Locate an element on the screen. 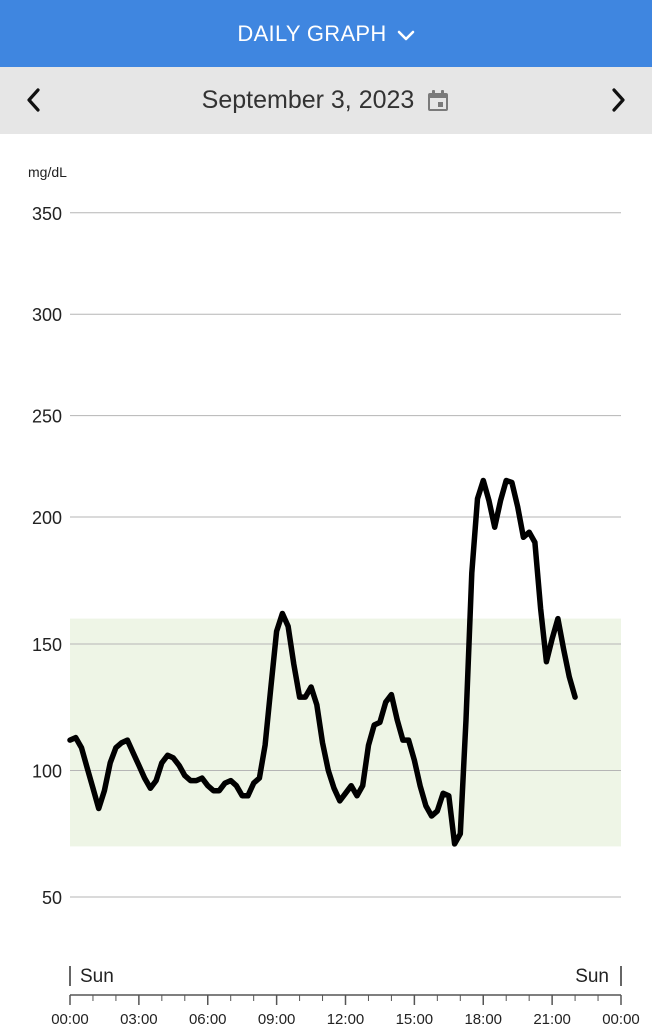 The height and width of the screenshot is (1024, 652). x-tick-label-5: 15:00 is located at coordinates (415, 1017).